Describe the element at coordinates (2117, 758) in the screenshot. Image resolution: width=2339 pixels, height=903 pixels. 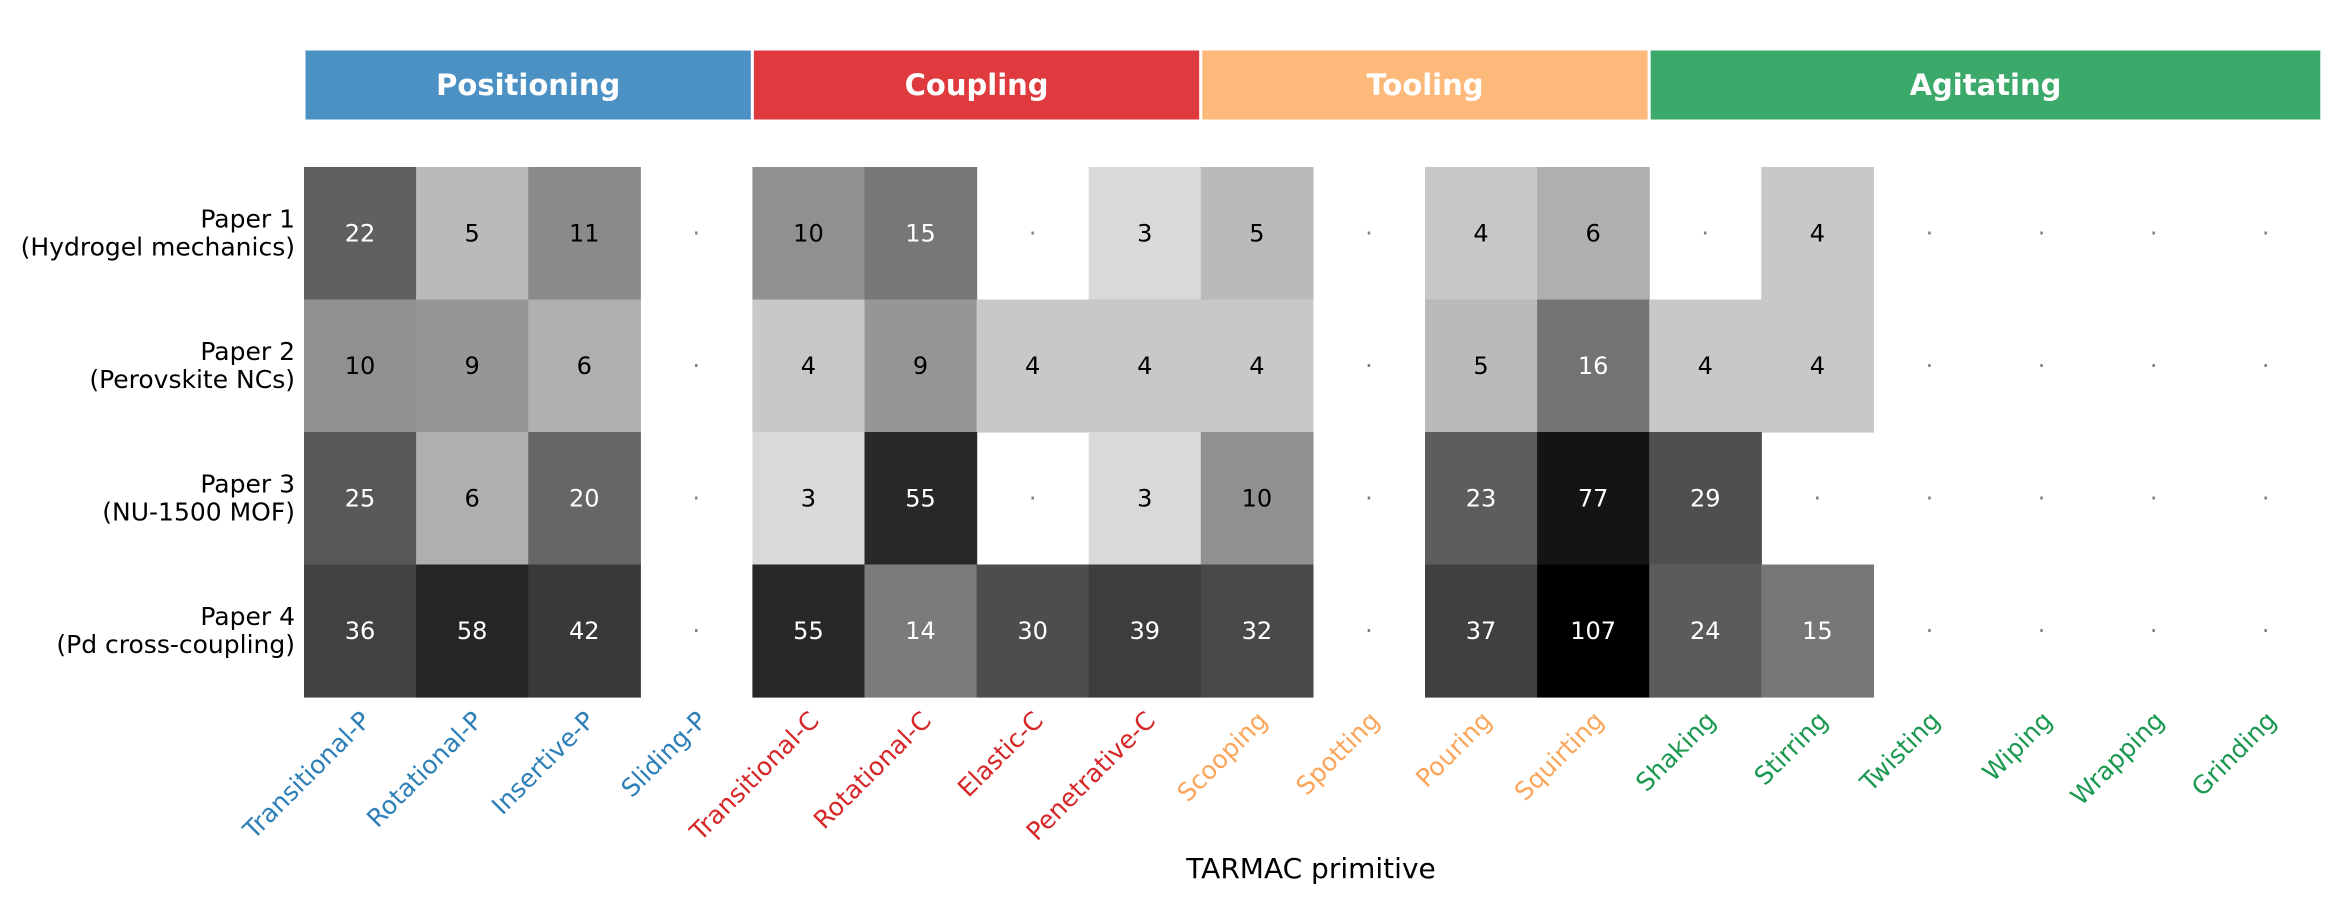
I see `column-label-wrapping: Wrapping` at that location.